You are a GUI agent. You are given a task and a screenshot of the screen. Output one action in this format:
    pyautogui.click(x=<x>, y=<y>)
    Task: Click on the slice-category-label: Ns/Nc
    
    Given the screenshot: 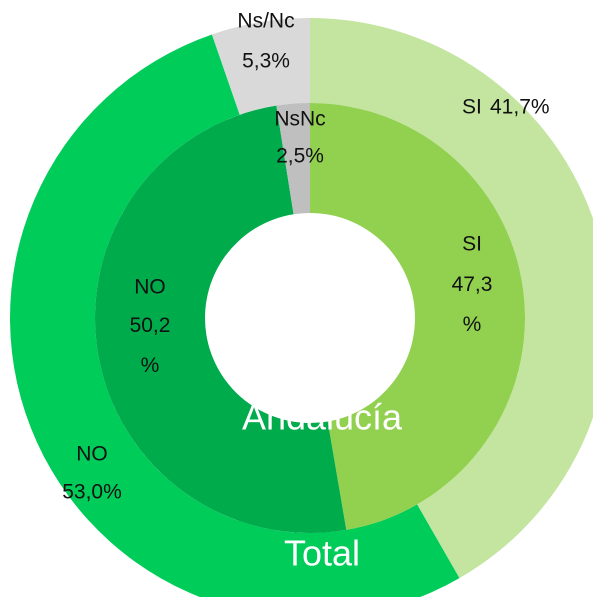 What is the action you would take?
    pyautogui.click(x=265, y=21)
    